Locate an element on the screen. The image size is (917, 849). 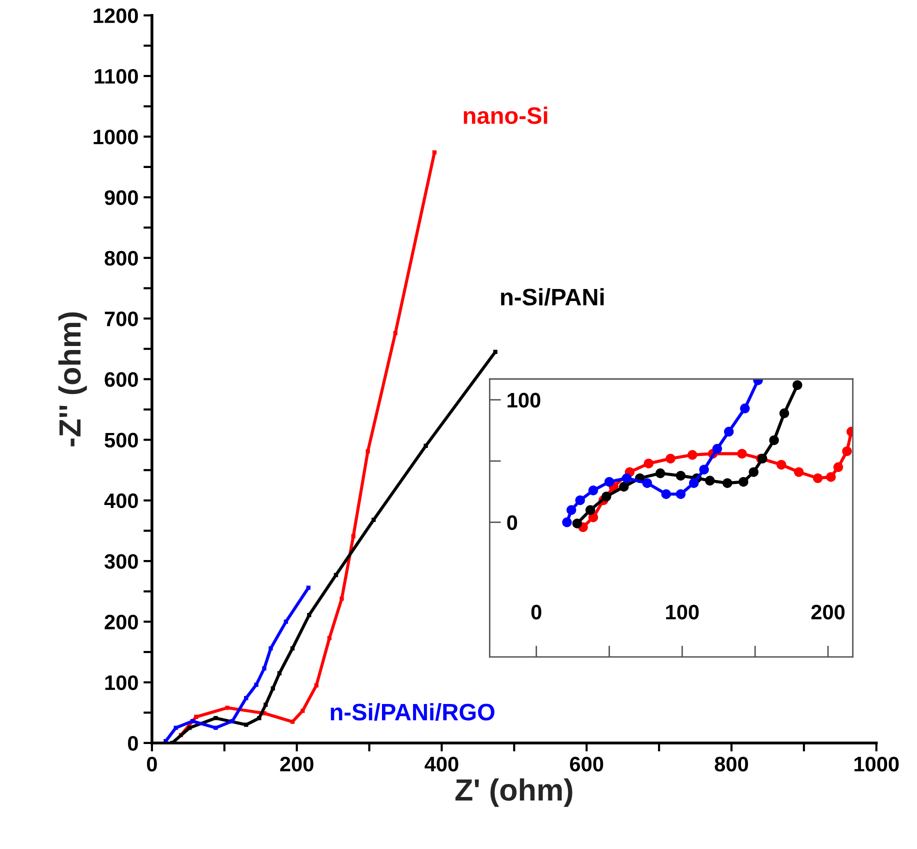
y-tick-label: 500 is located at coordinates (121, 440).